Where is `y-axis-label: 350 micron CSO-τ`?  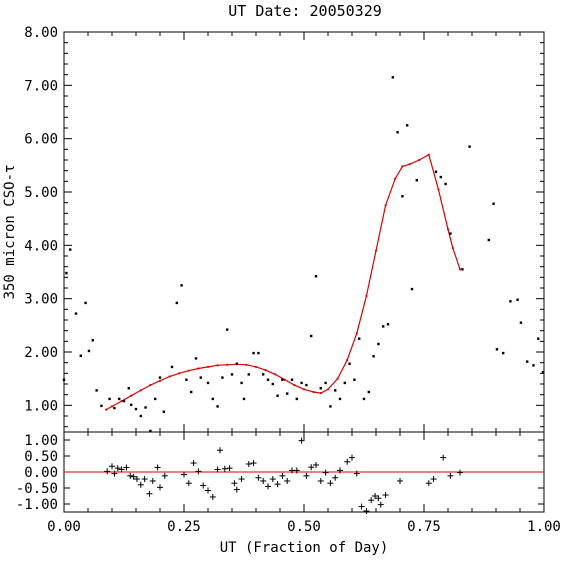 y-axis-label: 350 micron CSO-τ is located at coordinates (10, 232).